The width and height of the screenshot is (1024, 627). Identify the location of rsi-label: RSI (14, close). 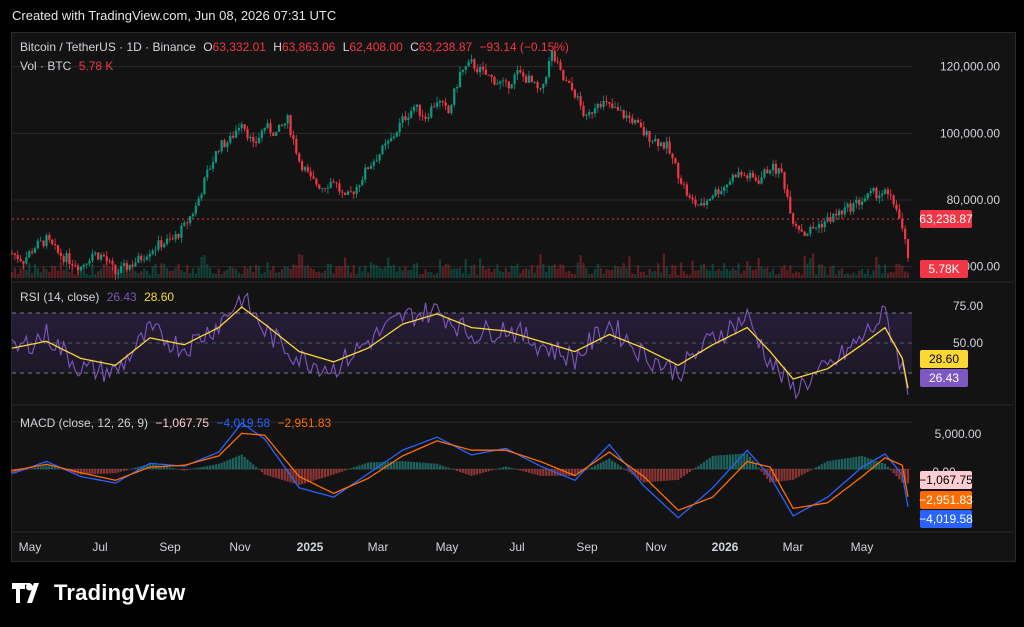
(60, 297).